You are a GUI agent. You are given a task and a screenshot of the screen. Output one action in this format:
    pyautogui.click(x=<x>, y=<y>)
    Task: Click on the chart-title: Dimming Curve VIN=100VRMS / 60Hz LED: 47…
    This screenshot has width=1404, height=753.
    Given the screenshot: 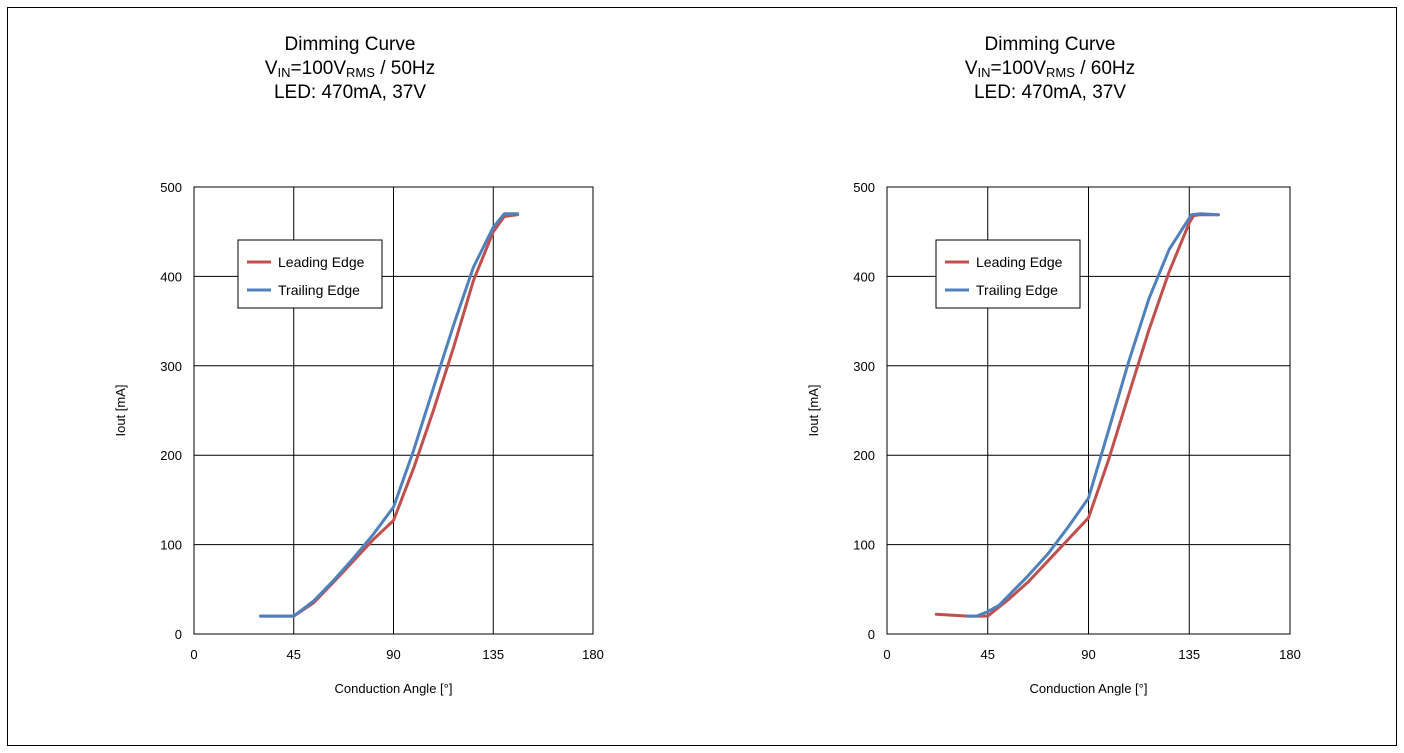 What is the action you would take?
    pyautogui.click(x=1050, y=69)
    